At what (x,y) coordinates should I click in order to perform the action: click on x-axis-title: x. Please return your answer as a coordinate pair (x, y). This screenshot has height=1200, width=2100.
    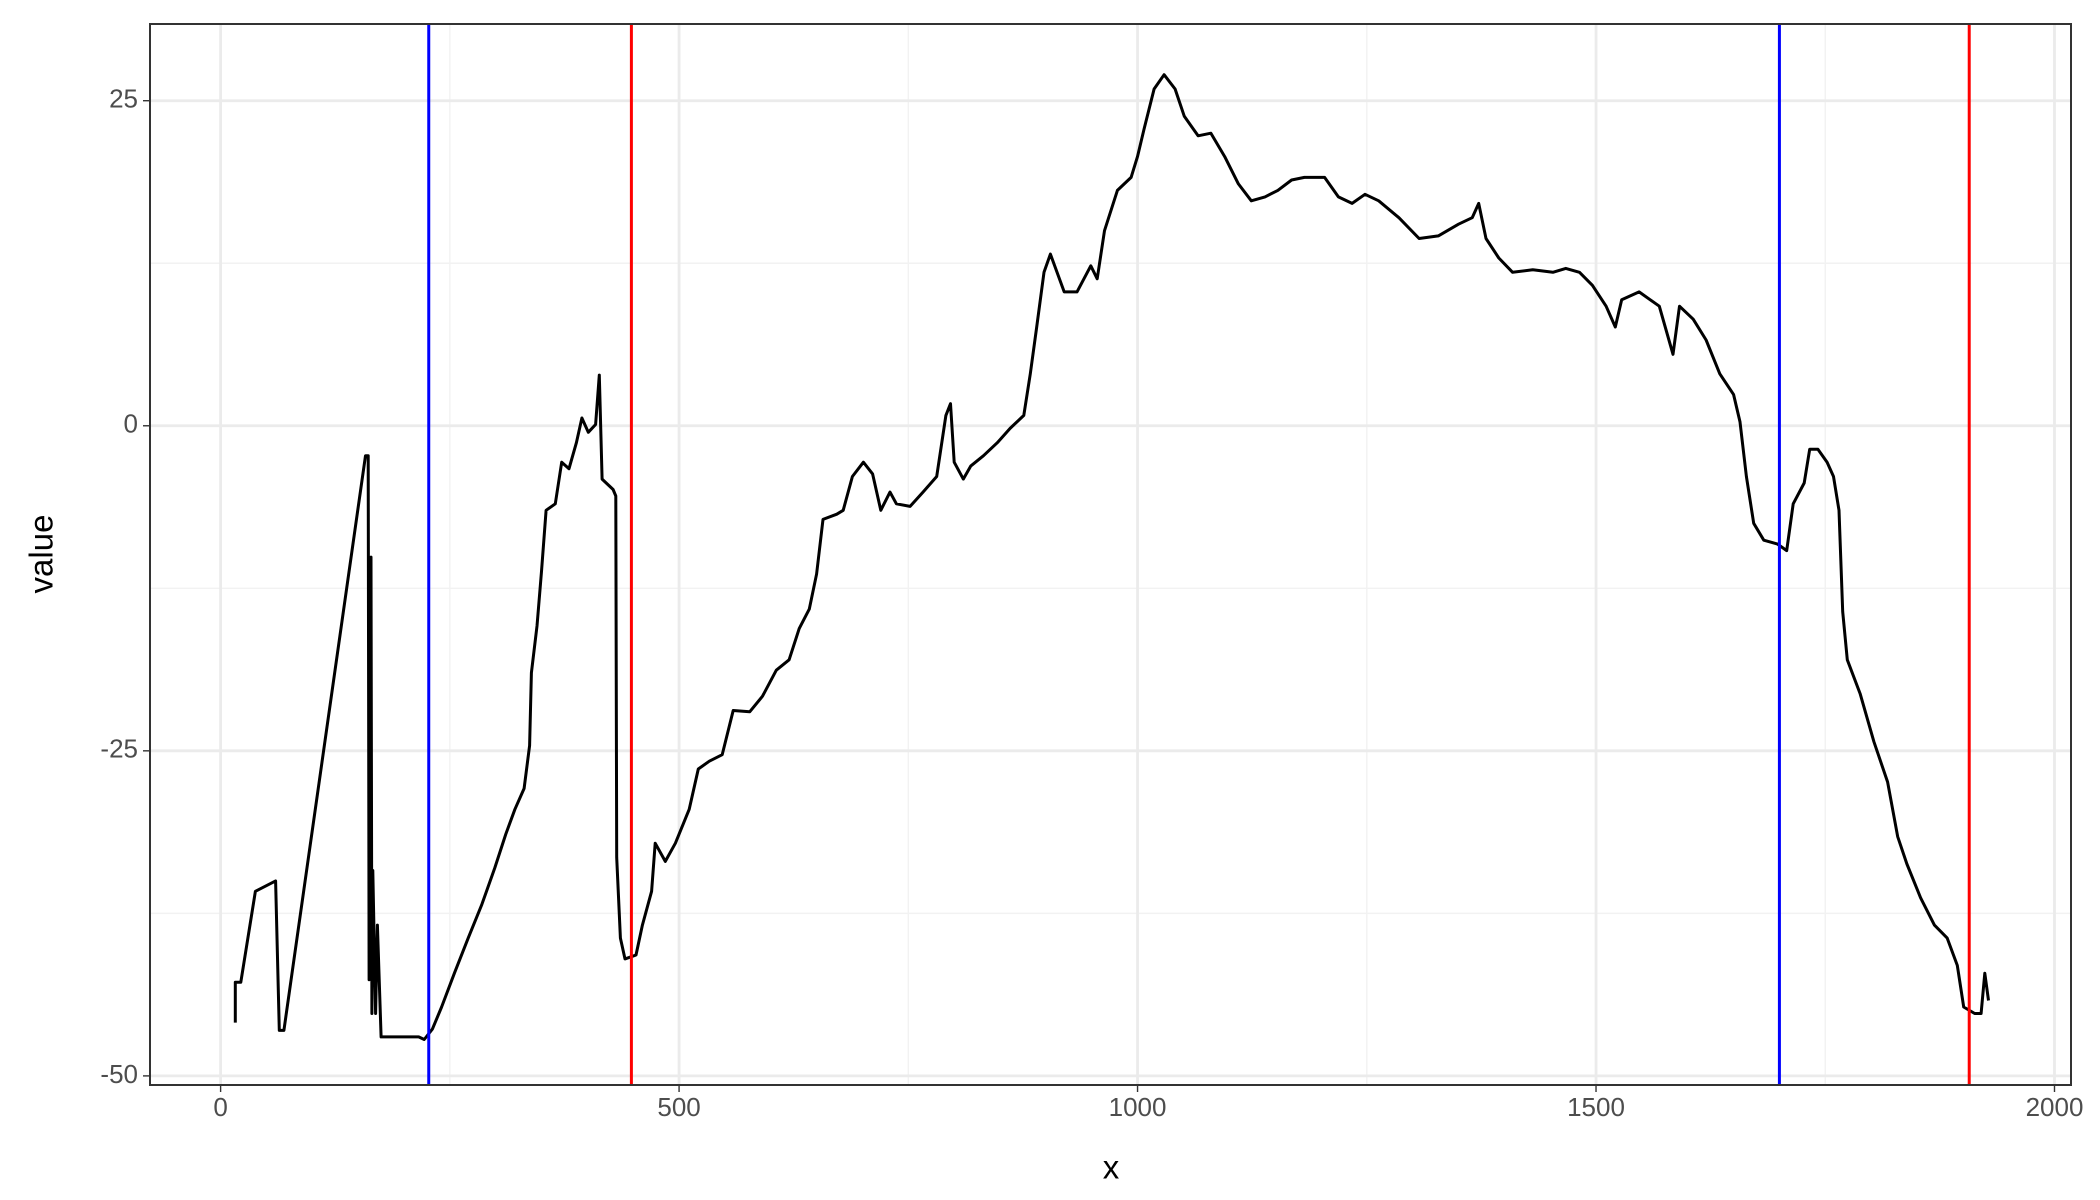
    Looking at the image, I should click on (1111, 1167).